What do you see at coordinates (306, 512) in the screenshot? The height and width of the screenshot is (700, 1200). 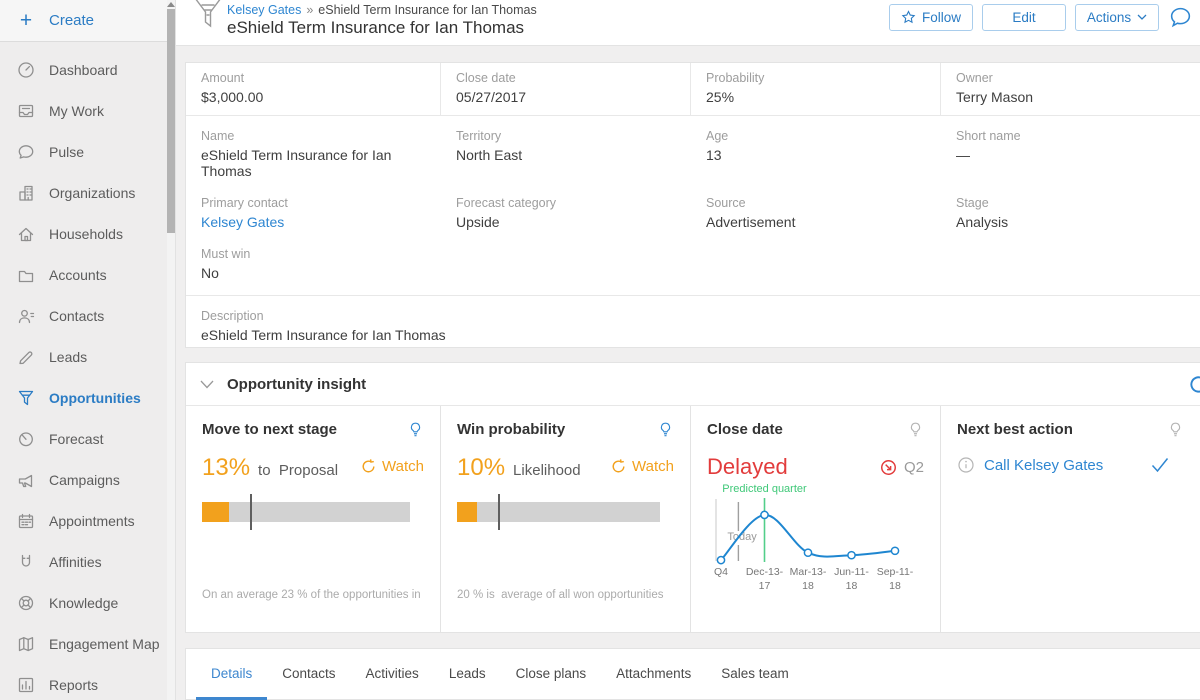 I see `stage-progress` at bounding box center [306, 512].